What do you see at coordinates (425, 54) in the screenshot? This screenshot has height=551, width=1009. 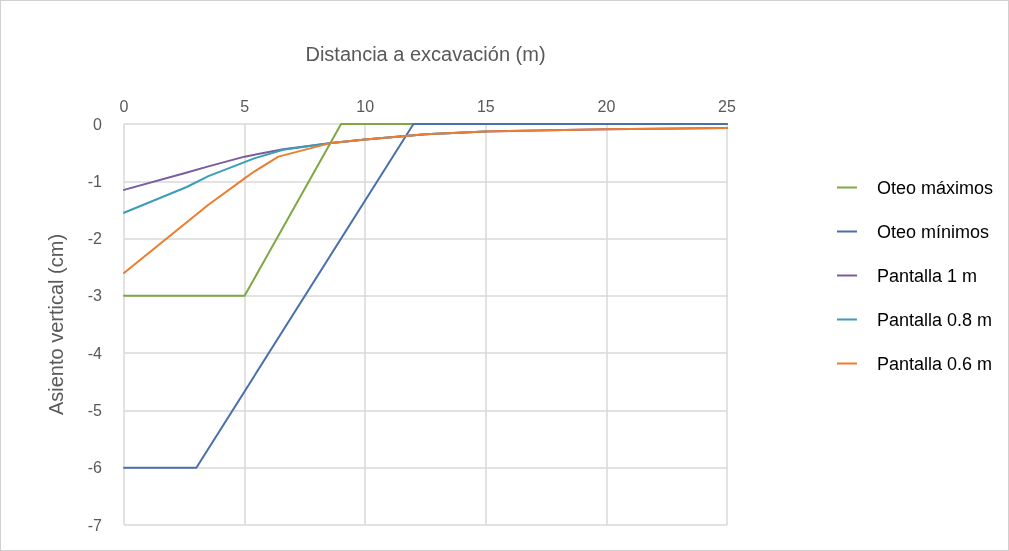 I see `x-axis-title: Distancia a excavación (m)` at bounding box center [425, 54].